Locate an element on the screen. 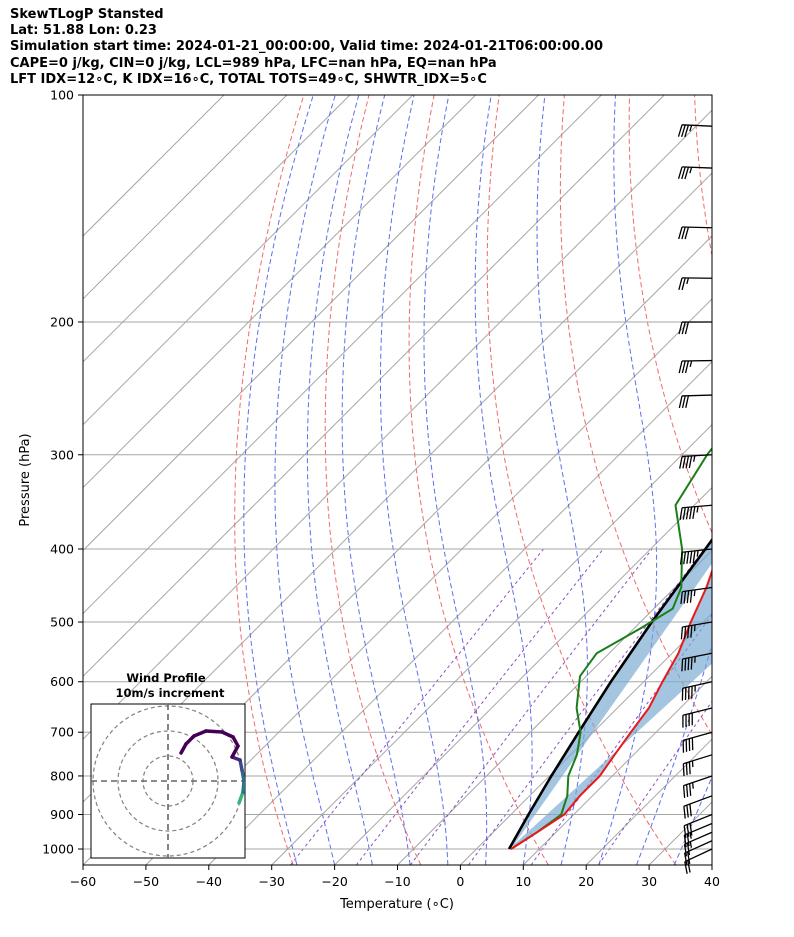  y-tick-label: 1000 is located at coordinates (58, 849).